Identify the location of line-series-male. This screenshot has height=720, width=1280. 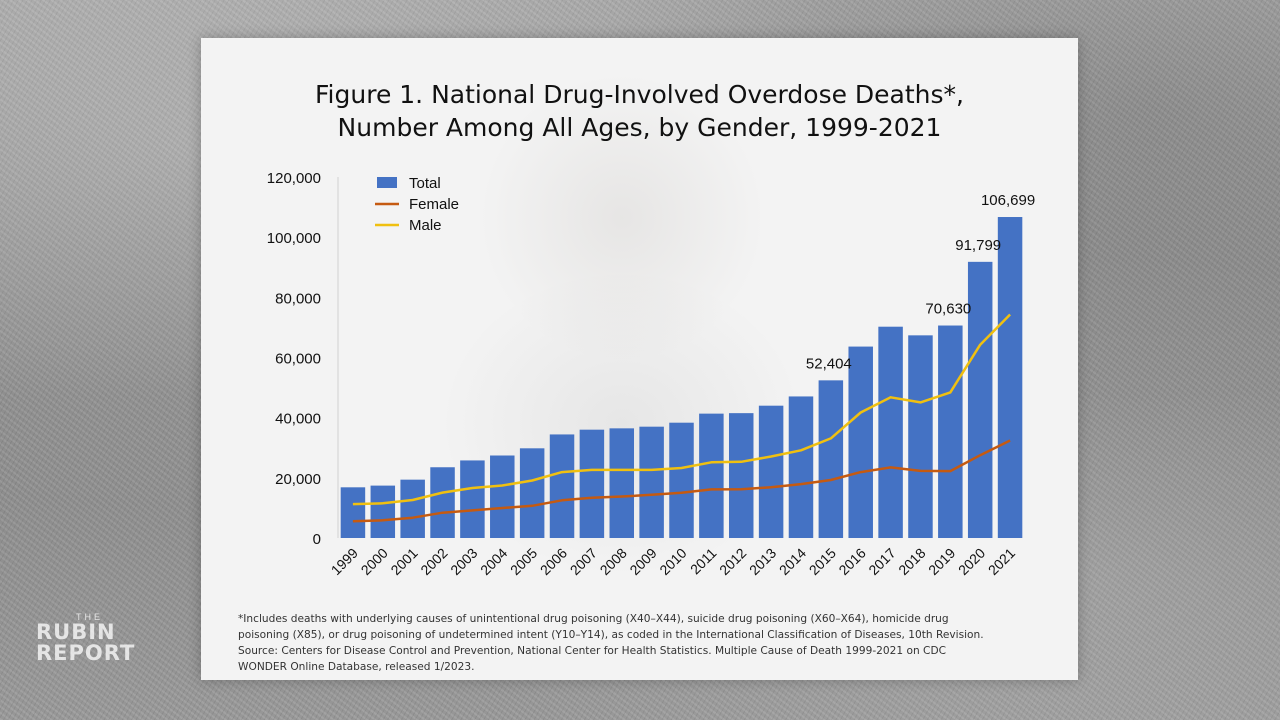
(681, 409).